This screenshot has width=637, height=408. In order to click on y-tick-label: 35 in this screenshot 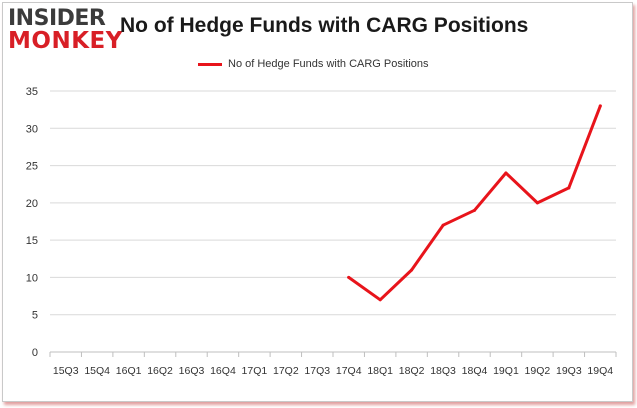, I will do `click(32, 92)`.